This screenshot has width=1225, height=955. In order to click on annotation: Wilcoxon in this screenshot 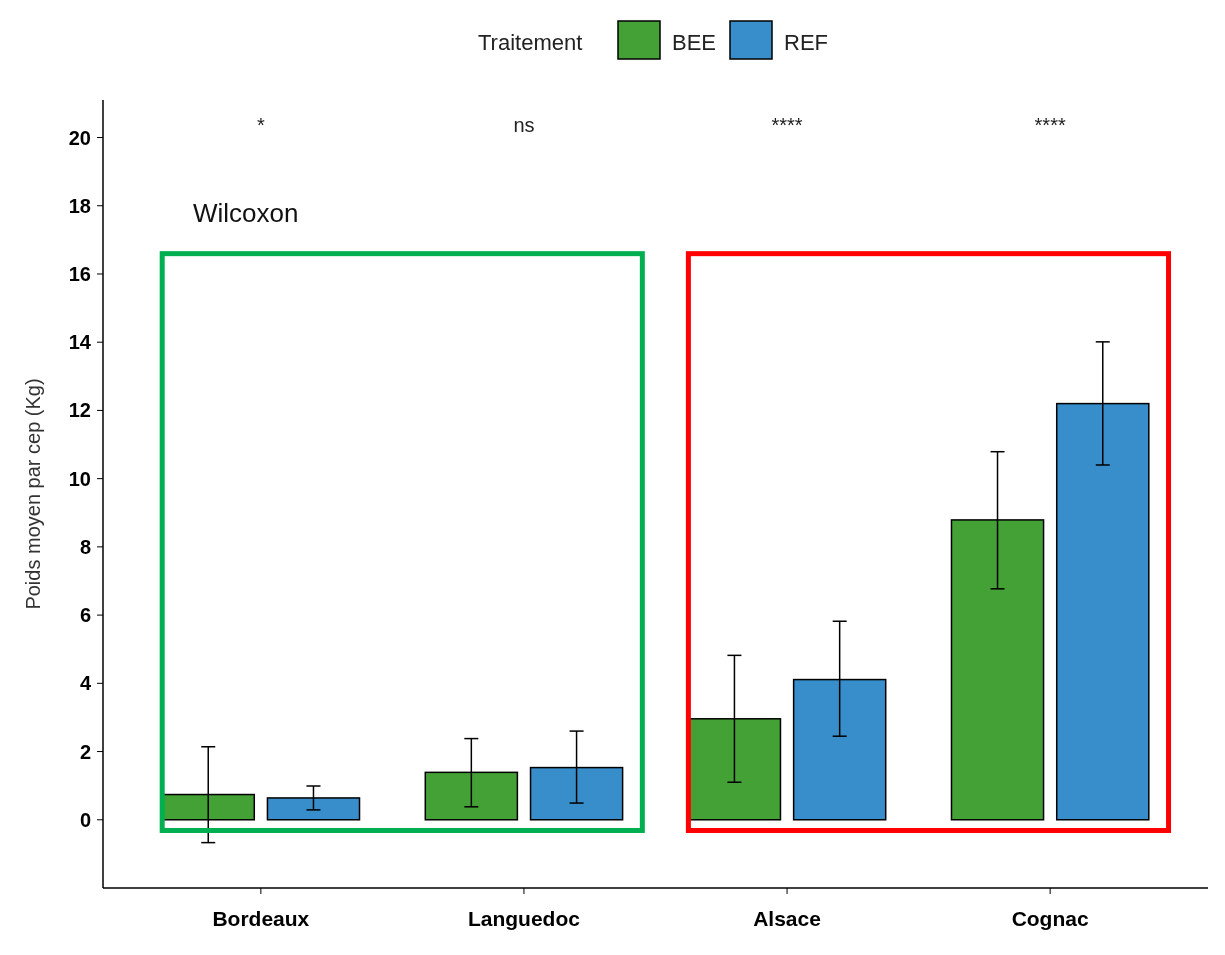, I will do `click(246, 213)`.